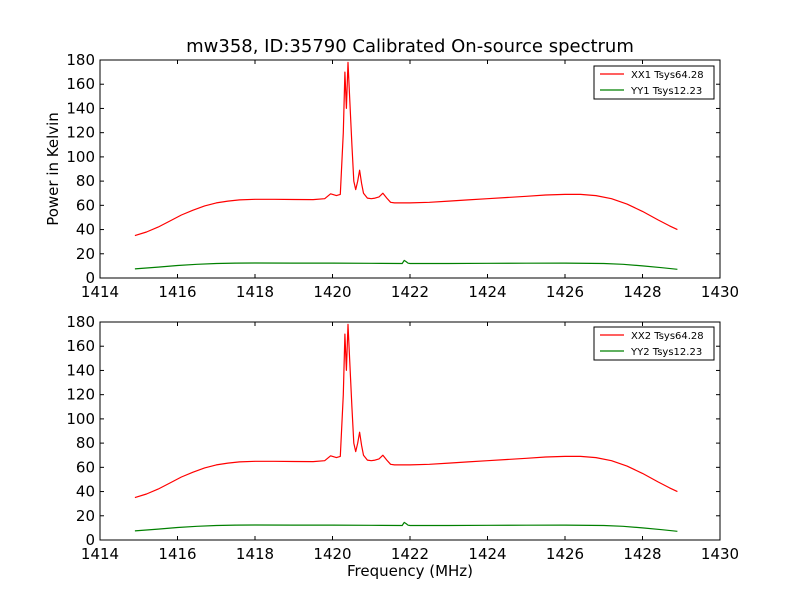 The width and height of the screenshot is (800, 600). What do you see at coordinates (667, 336) in the screenshot?
I see `legend-label-xx2: XX2 Tsys64.28` at bounding box center [667, 336].